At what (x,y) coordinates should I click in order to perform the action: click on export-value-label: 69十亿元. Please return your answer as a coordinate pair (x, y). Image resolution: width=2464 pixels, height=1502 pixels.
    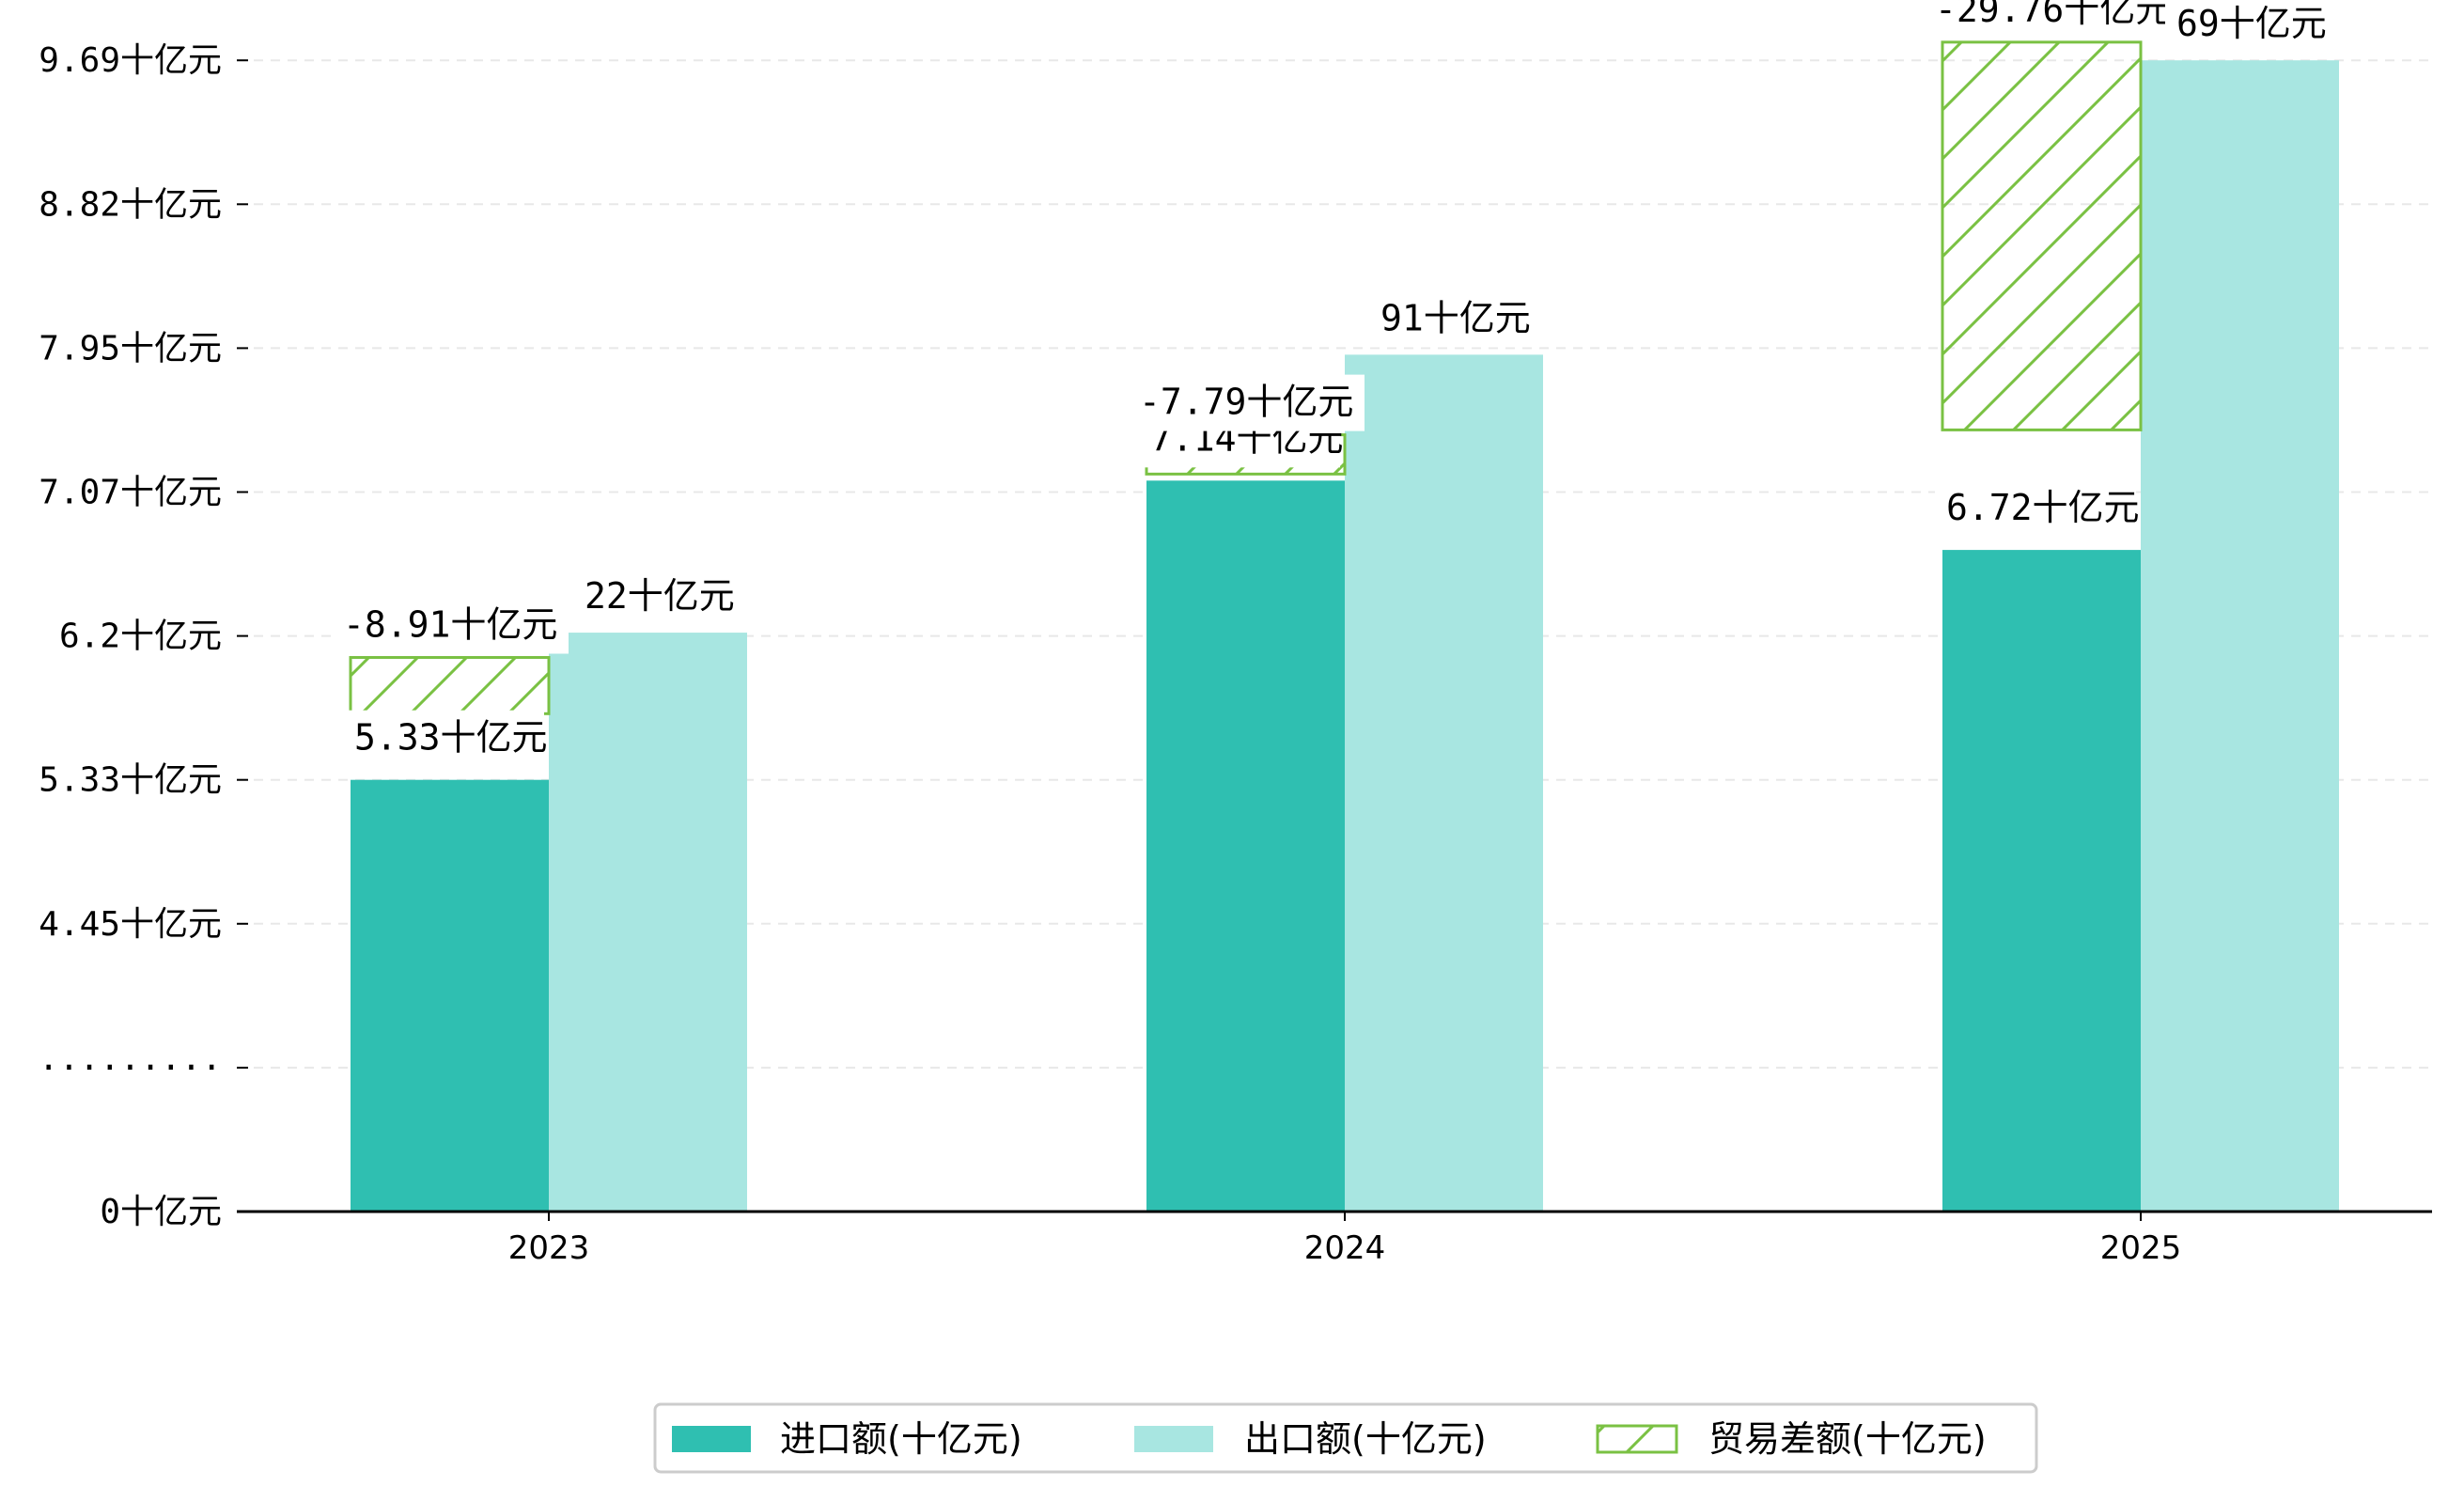
    Looking at the image, I should click on (2250, 27).